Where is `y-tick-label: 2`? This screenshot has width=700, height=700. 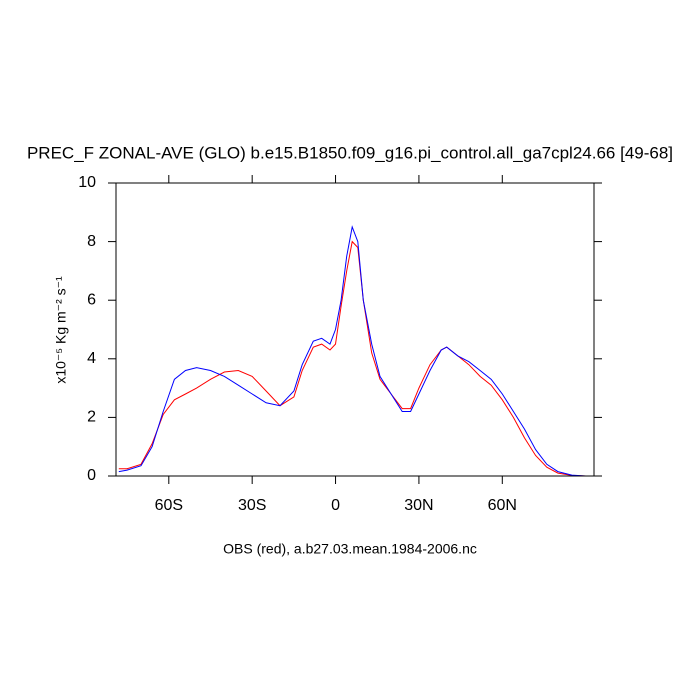
y-tick-label: 2 is located at coordinates (91, 417).